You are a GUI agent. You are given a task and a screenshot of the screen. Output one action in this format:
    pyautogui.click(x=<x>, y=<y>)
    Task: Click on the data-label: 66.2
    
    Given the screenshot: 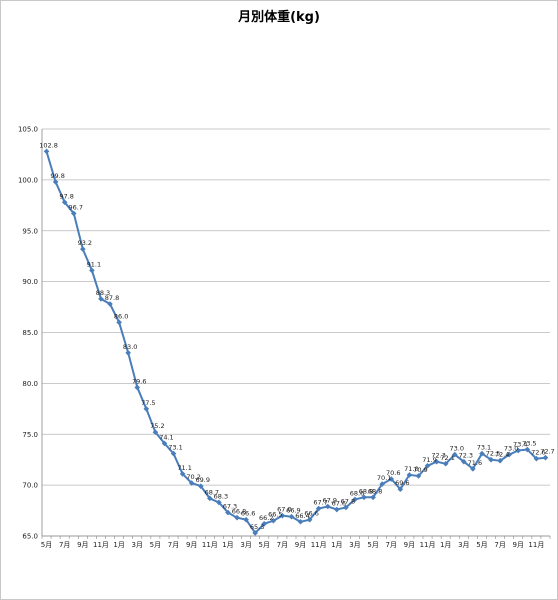 What is the action you would take?
    pyautogui.click(x=266, y=518)
    